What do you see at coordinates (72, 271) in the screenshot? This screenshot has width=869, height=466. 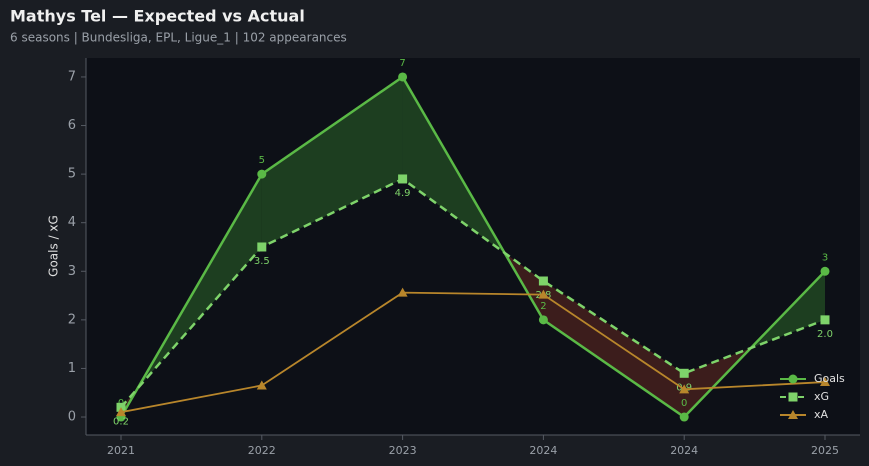 I see `y-tick-label: 3` at bounding box center [72, 271].